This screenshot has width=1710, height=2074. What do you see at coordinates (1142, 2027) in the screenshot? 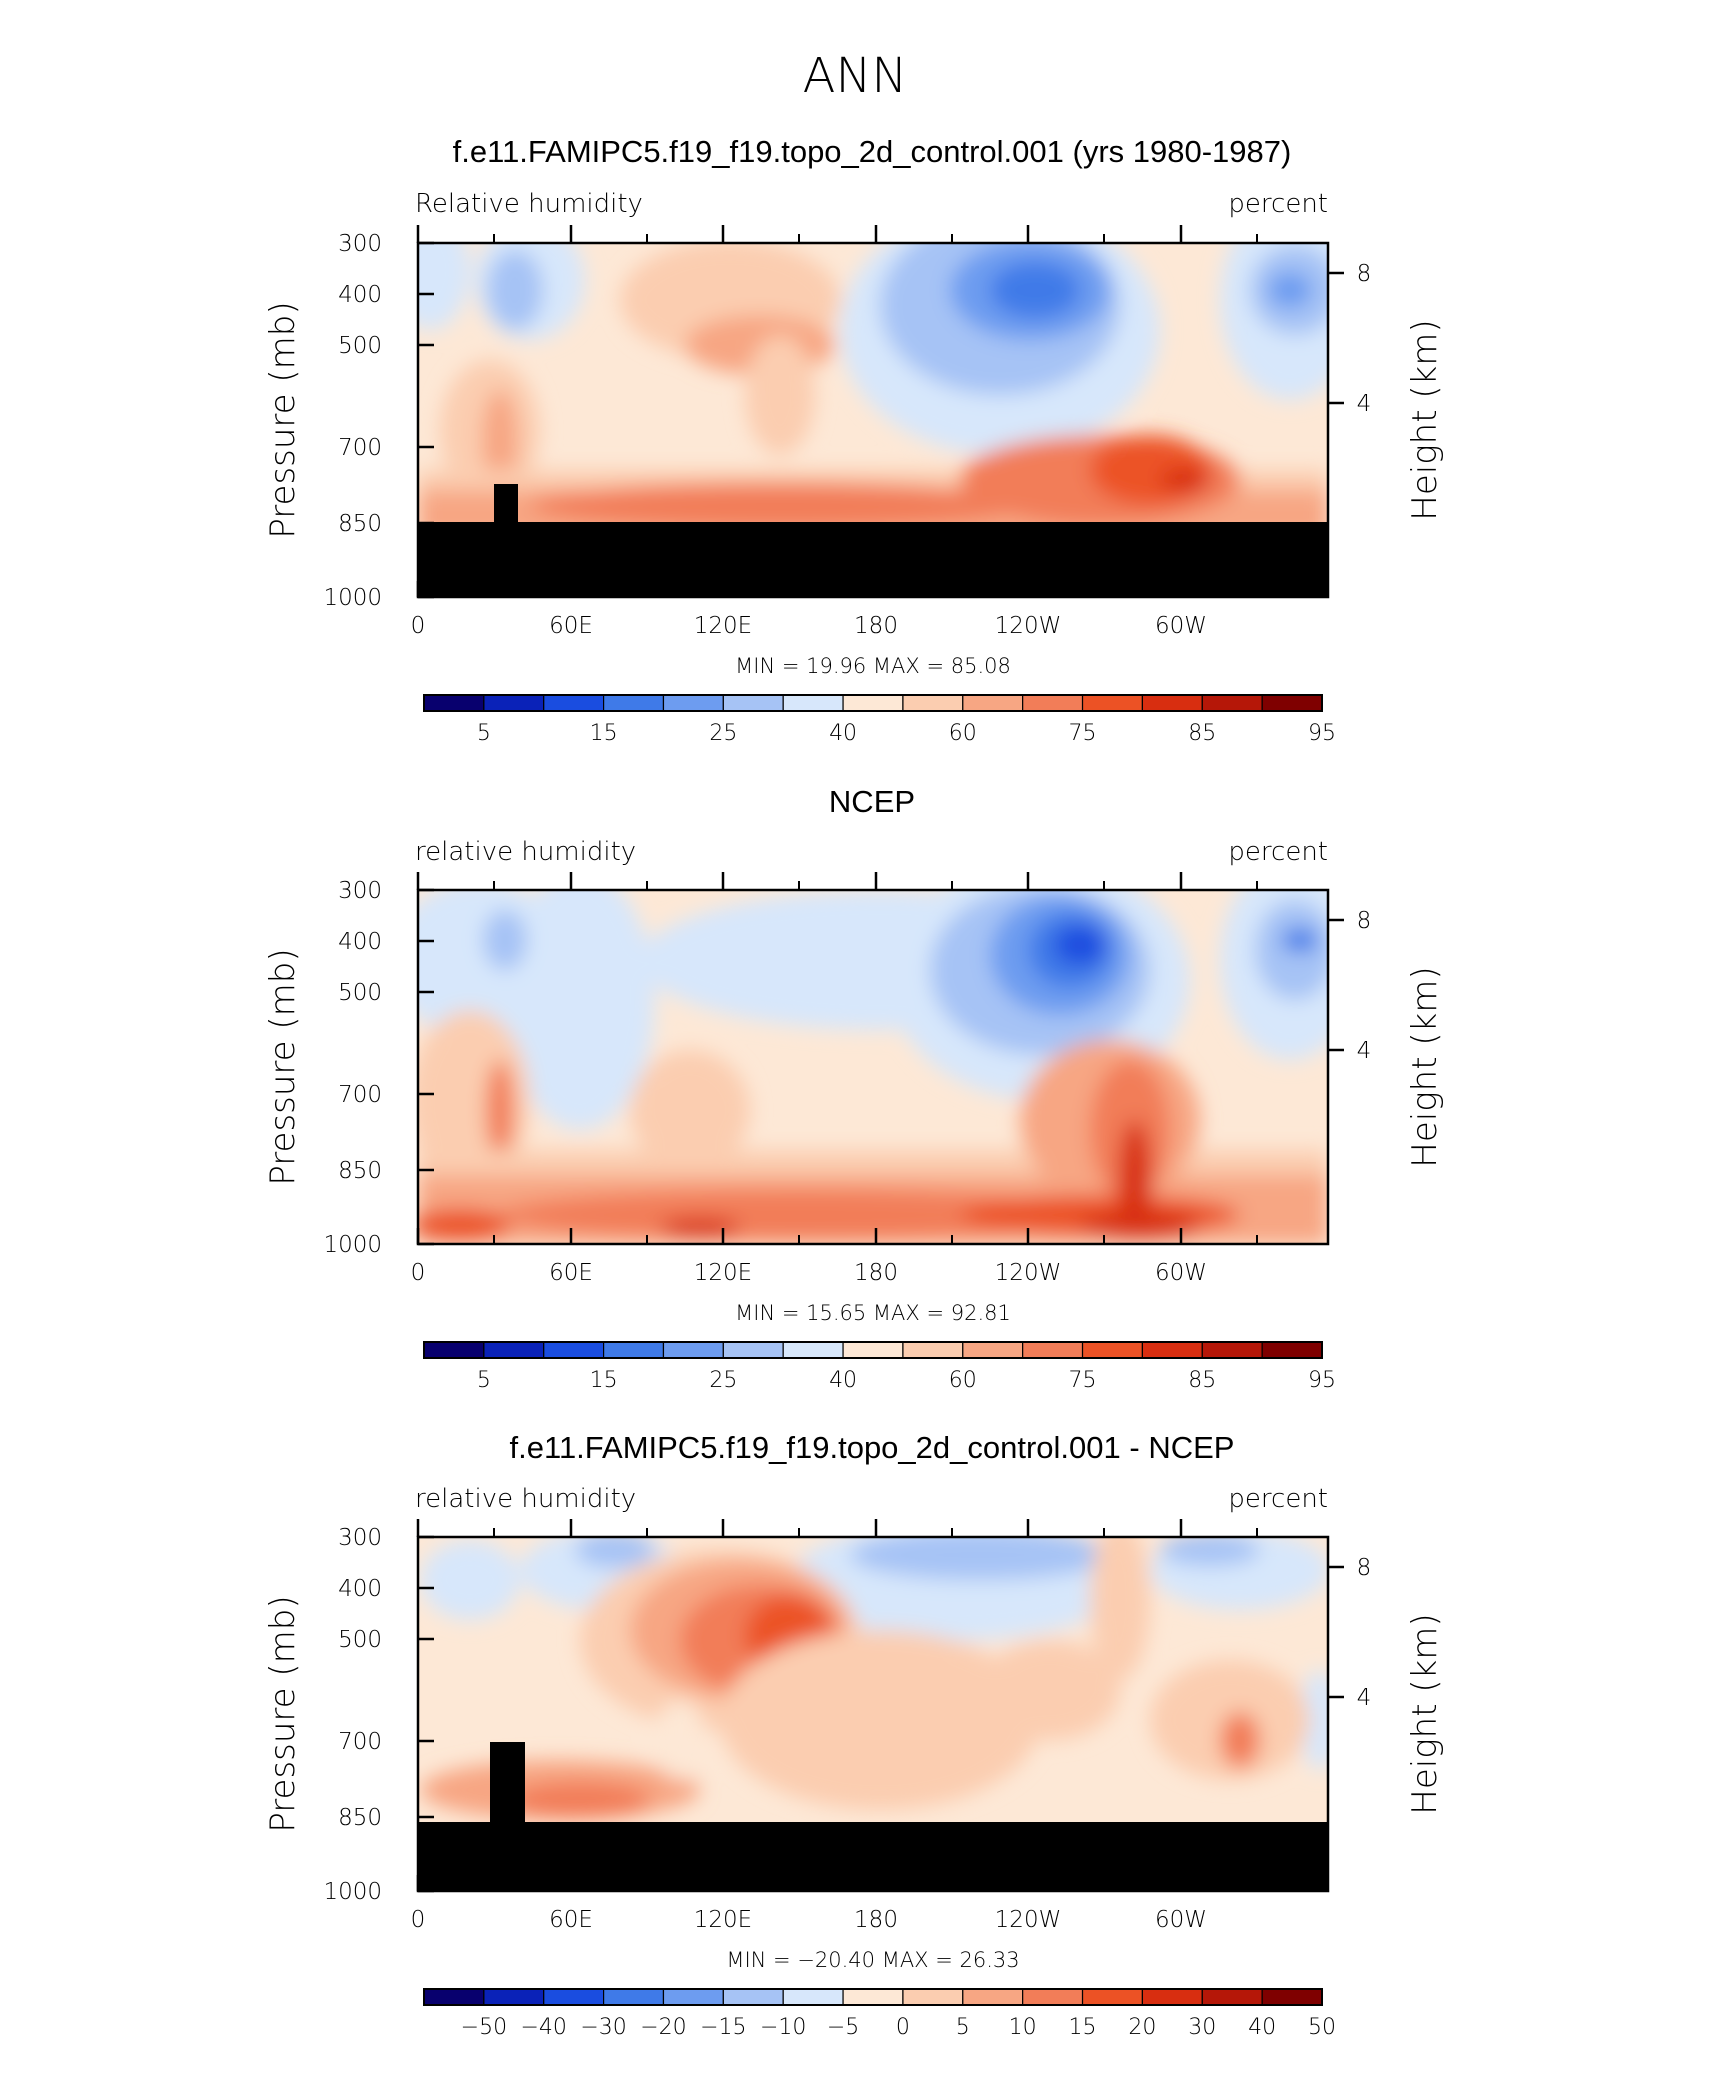
I see `colorbar-label: 20` at bounding box center [1142, 2027].